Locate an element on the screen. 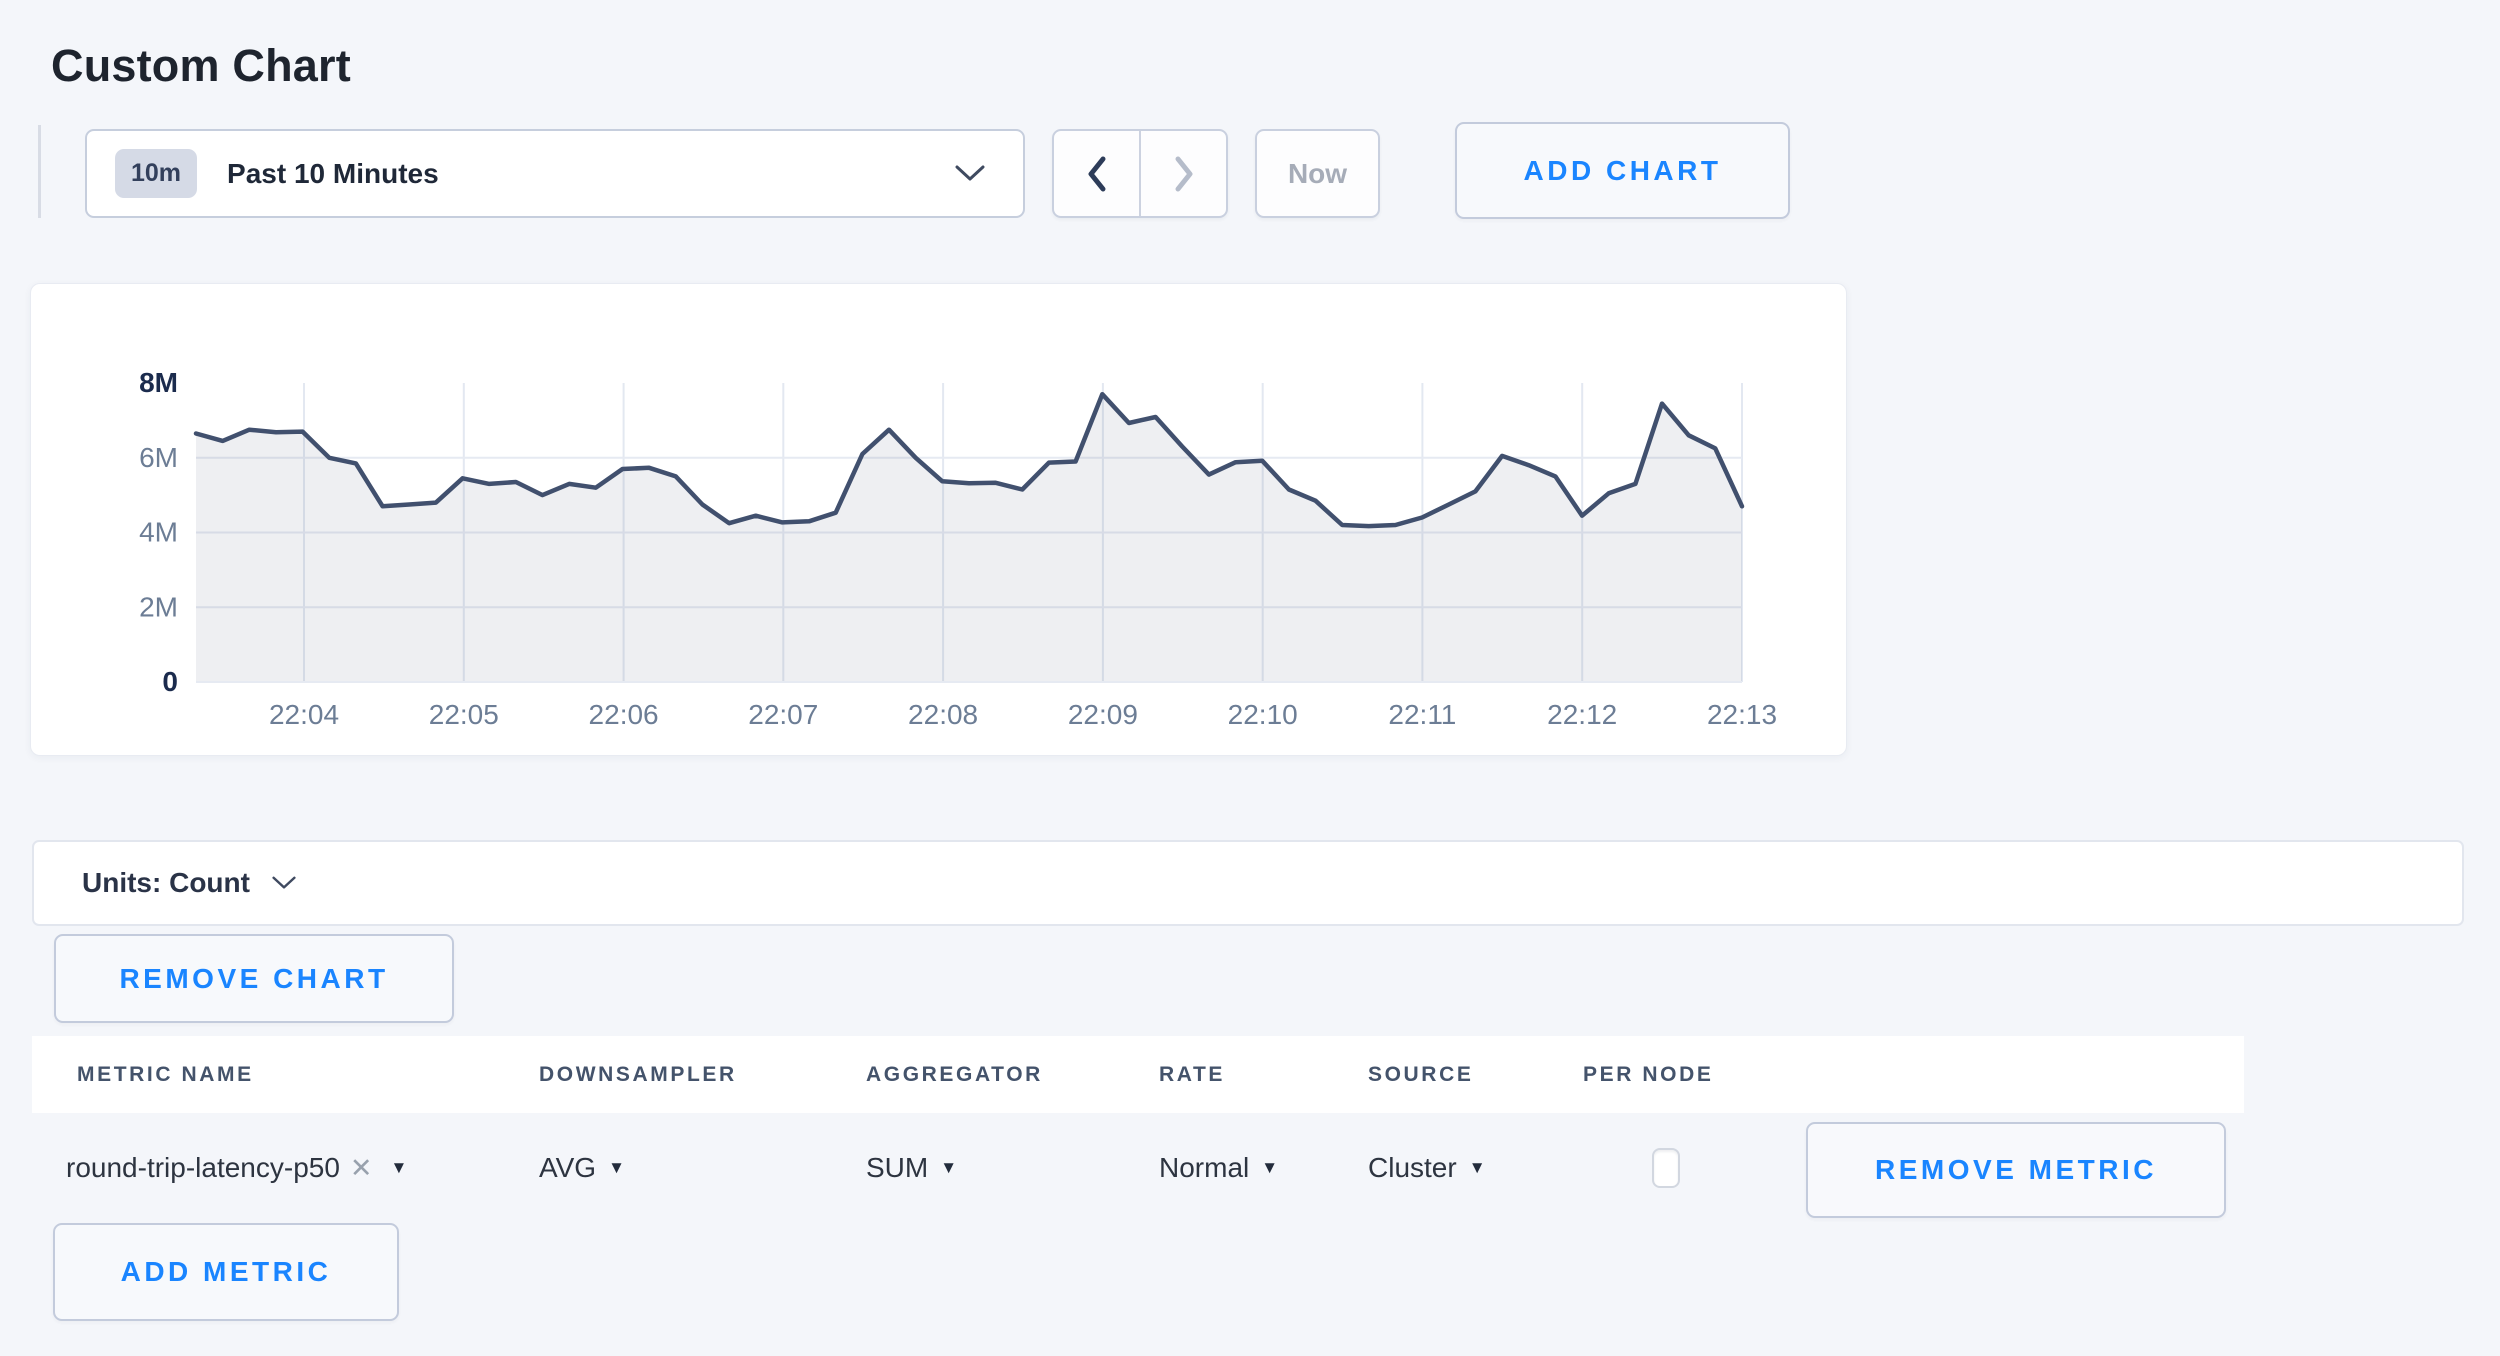 The image size is (2500, 1356). remove-chart-button: REMOVE CHART is located at coordinates (254, 978).